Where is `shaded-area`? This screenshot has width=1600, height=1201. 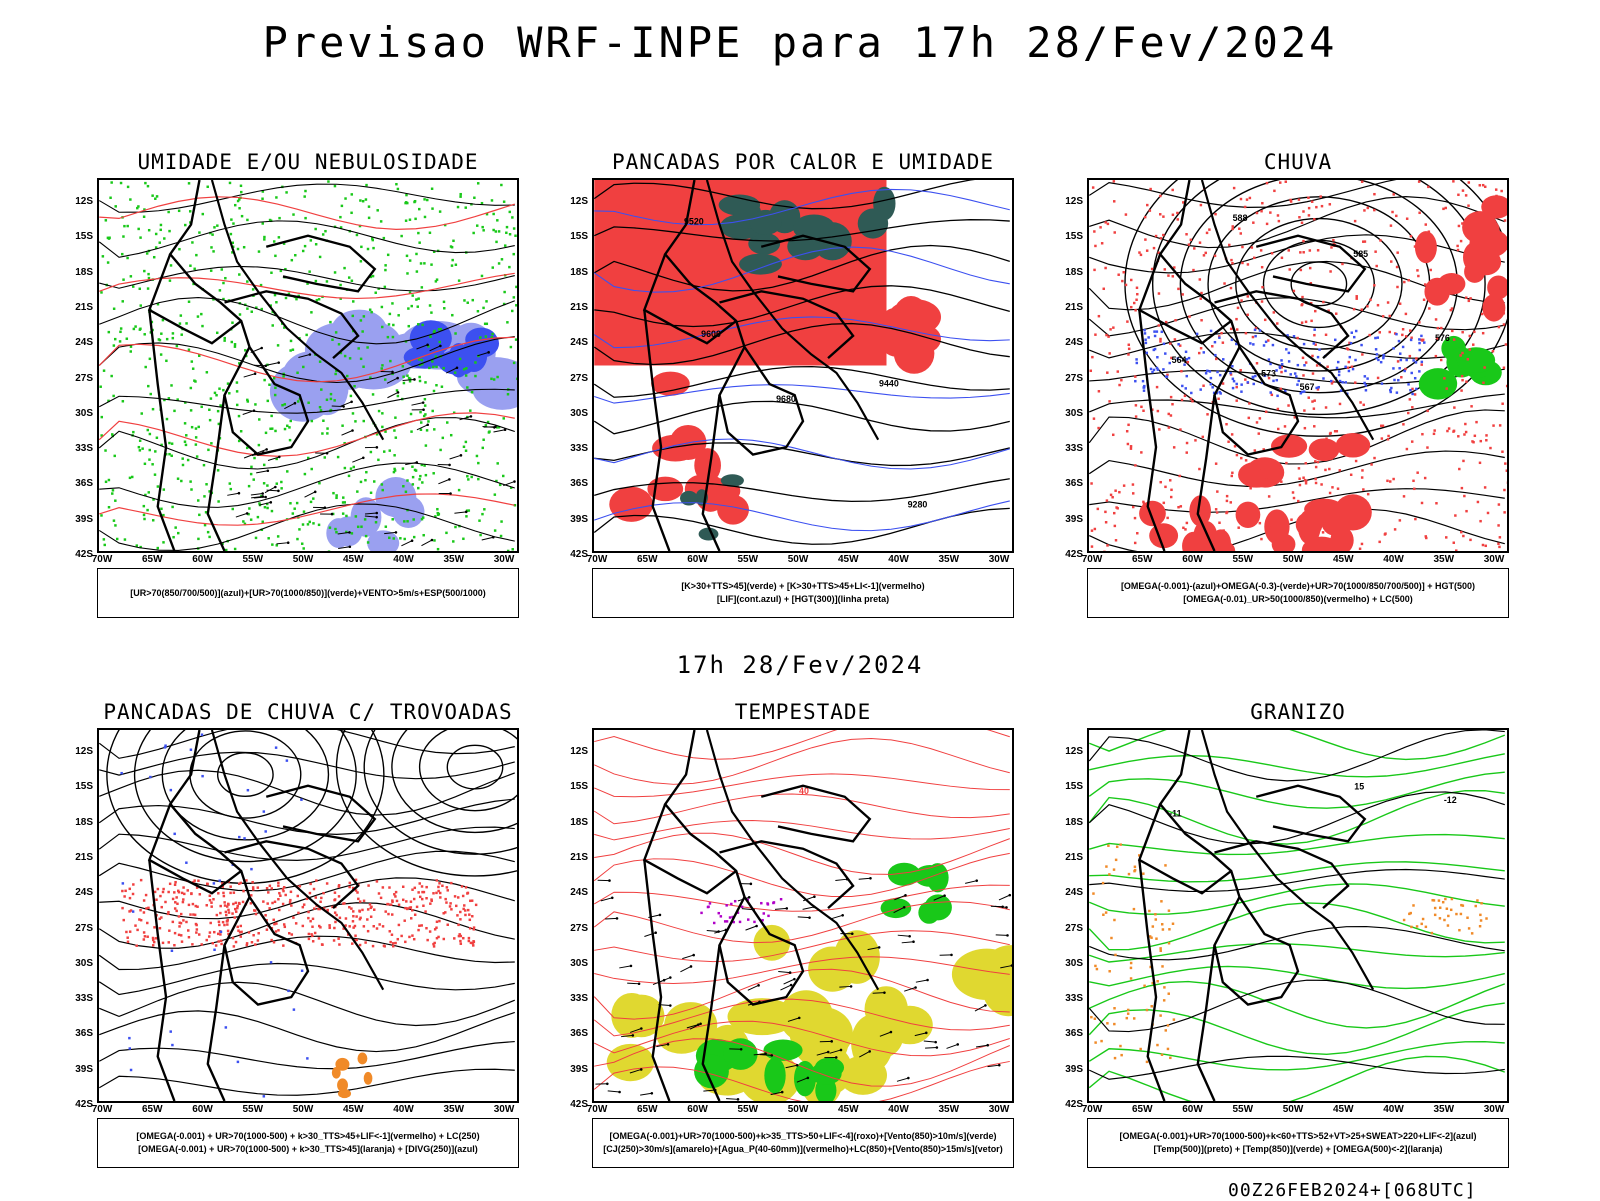 shaded-area is located at coordinates (914, 353).